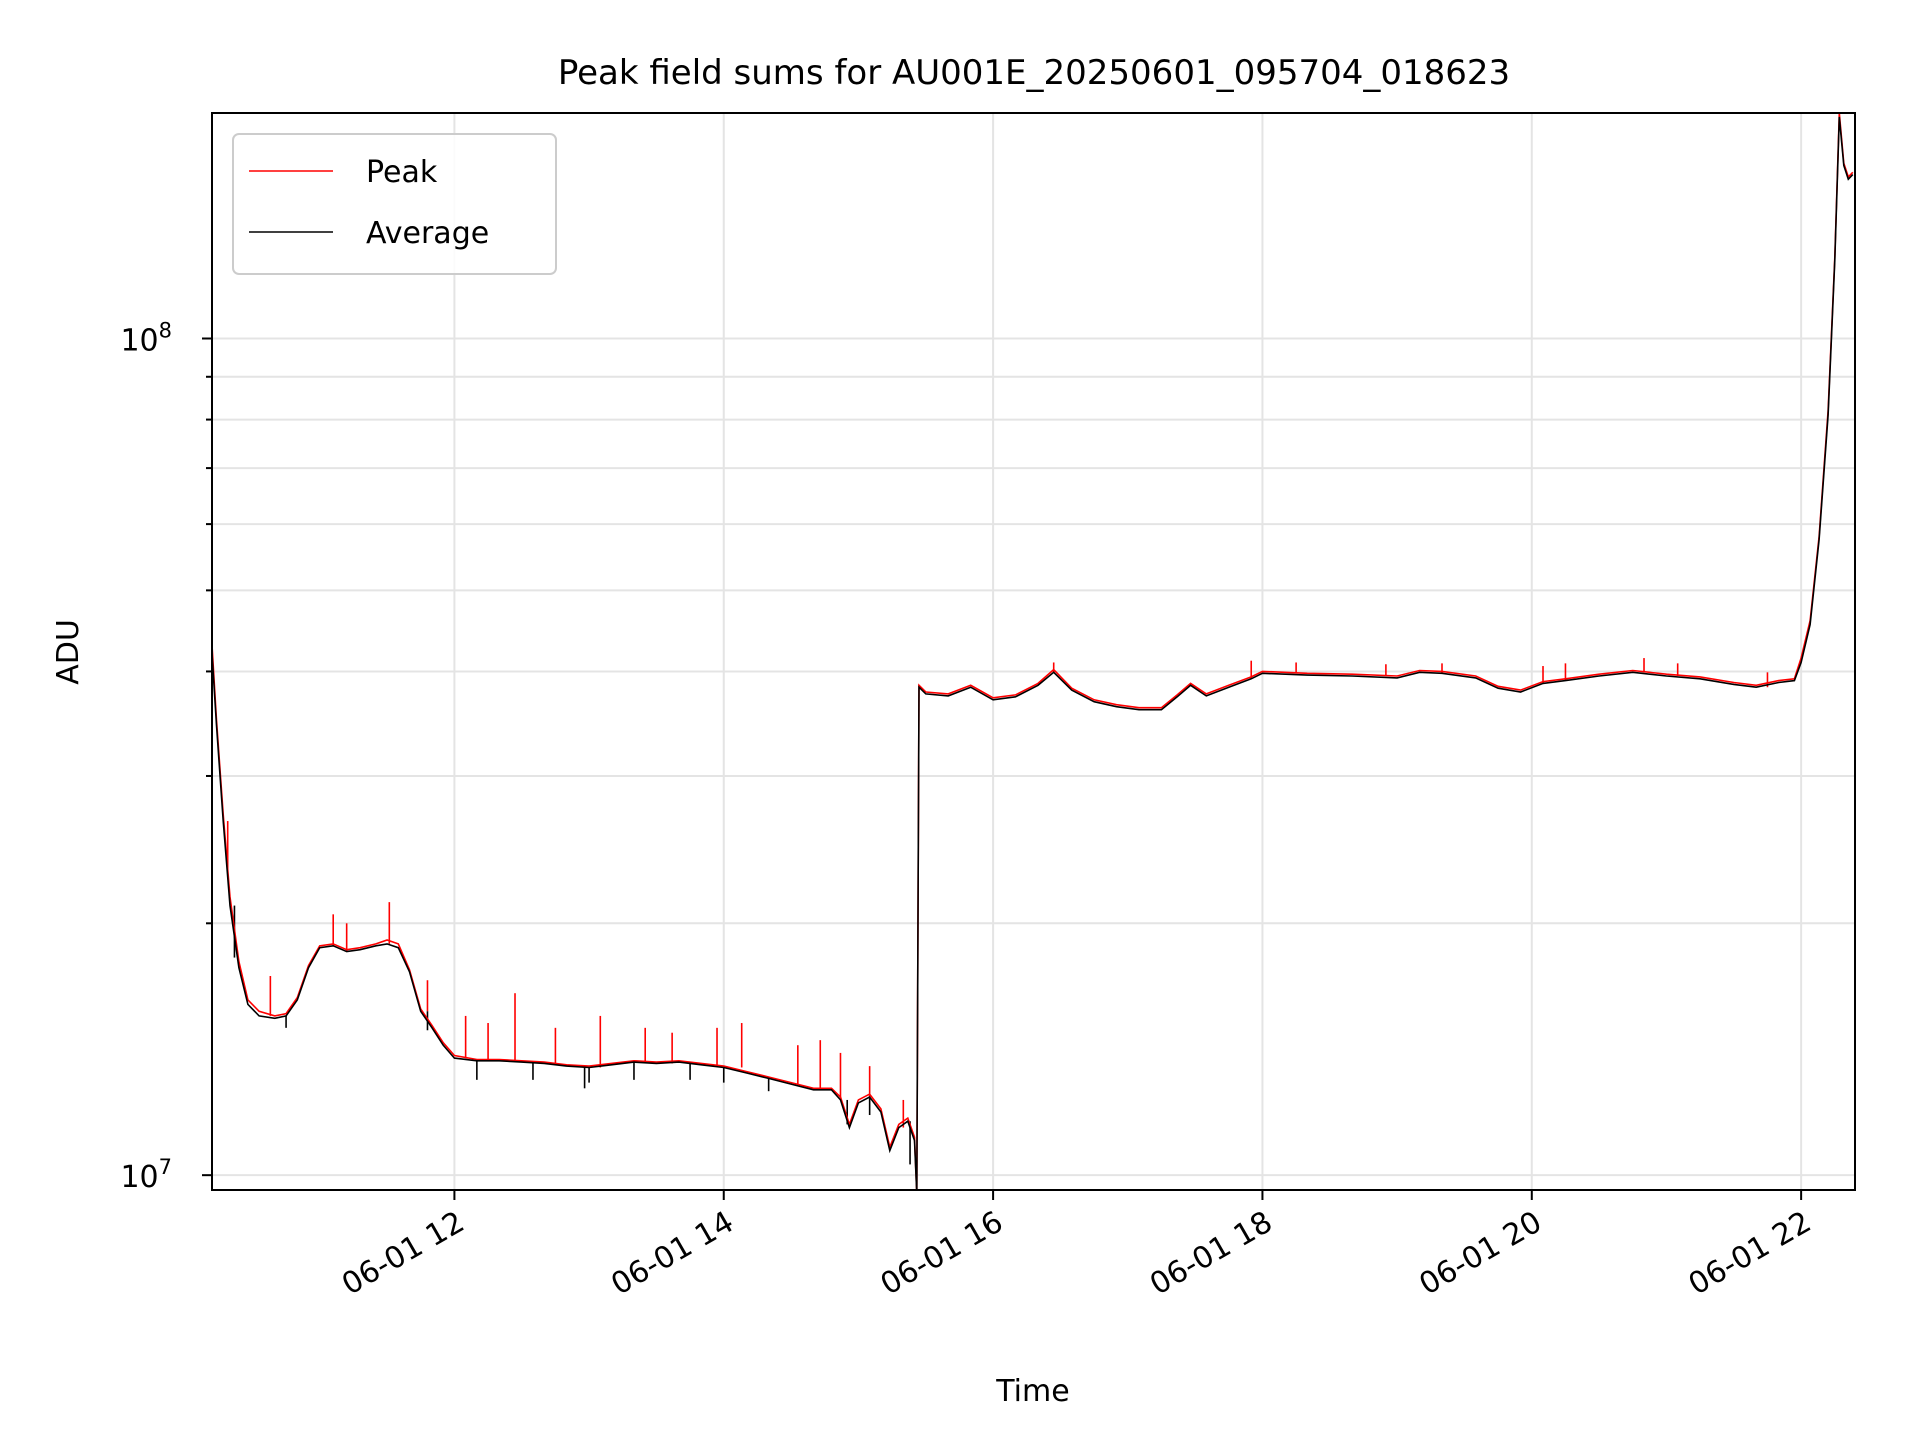  Describe the element at coordinates (166, 756) in the screenshot. I see `y-axis: 10⁷ 10⁸` at that location.